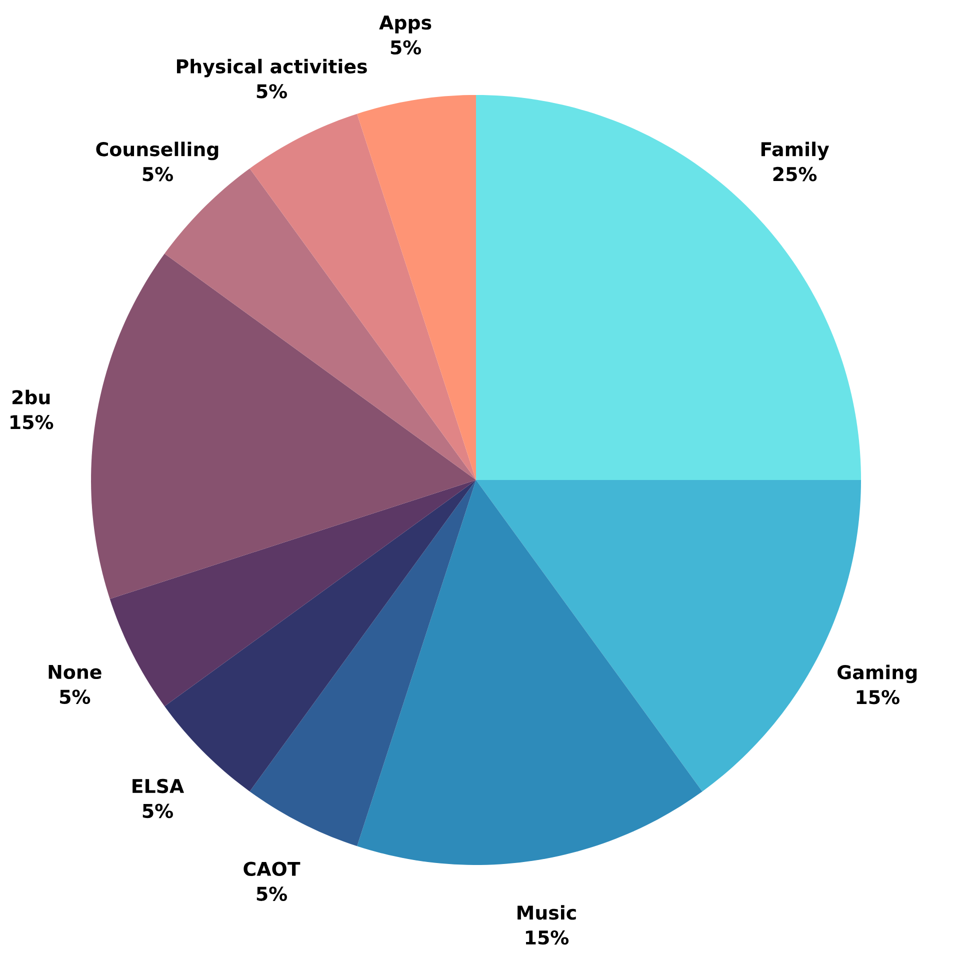 Image resolution: width=965 pixels, height=957 pixels. What do you see at coordinates (31, 397) in the screenshot?
I see `slice-label: 2bu` at bounding box center [31, 397].